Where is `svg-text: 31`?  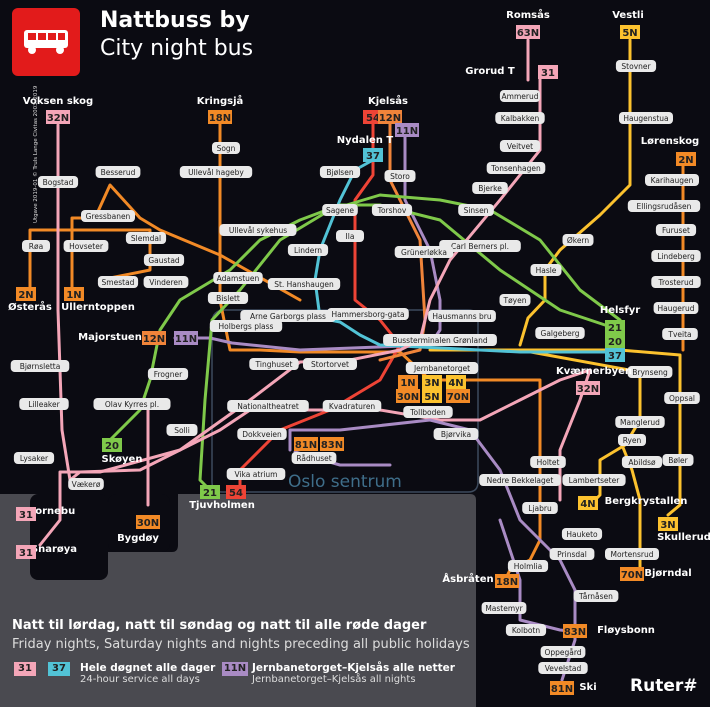 svg-text: 31 is located at coordinates (548, 73).